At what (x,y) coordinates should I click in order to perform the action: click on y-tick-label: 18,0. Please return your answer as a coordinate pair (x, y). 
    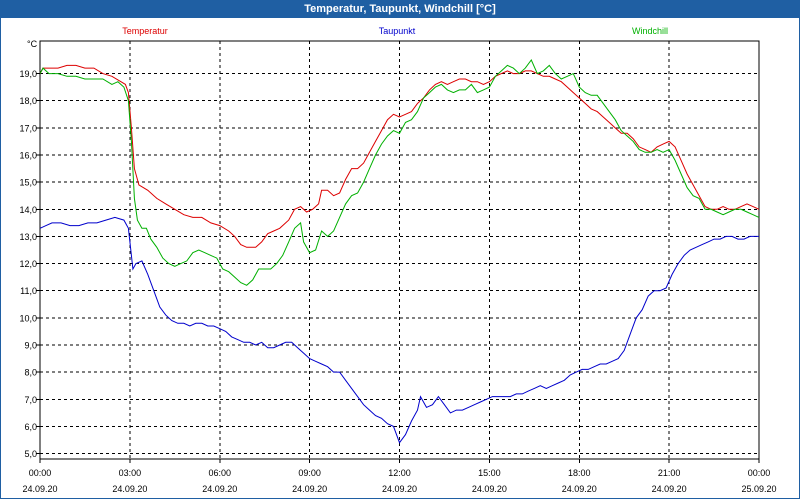
    Looking at the image, I should click on (28, 101).